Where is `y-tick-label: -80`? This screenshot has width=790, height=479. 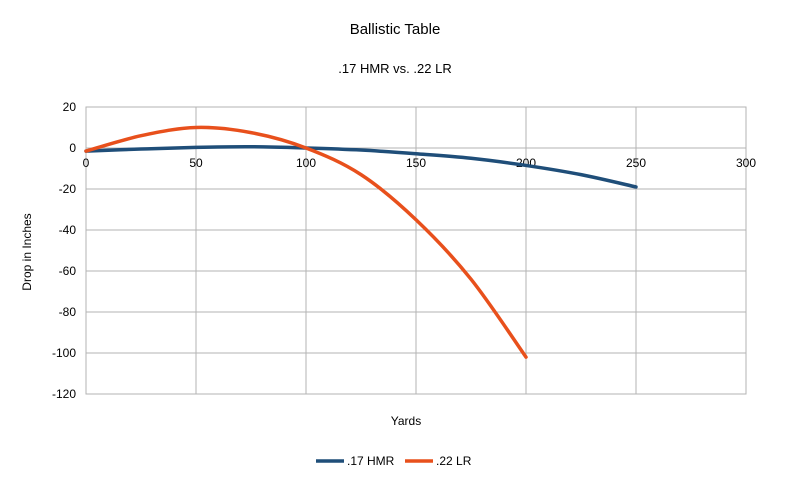
y-tick-label: -80 is located at coordinates (68, 312).